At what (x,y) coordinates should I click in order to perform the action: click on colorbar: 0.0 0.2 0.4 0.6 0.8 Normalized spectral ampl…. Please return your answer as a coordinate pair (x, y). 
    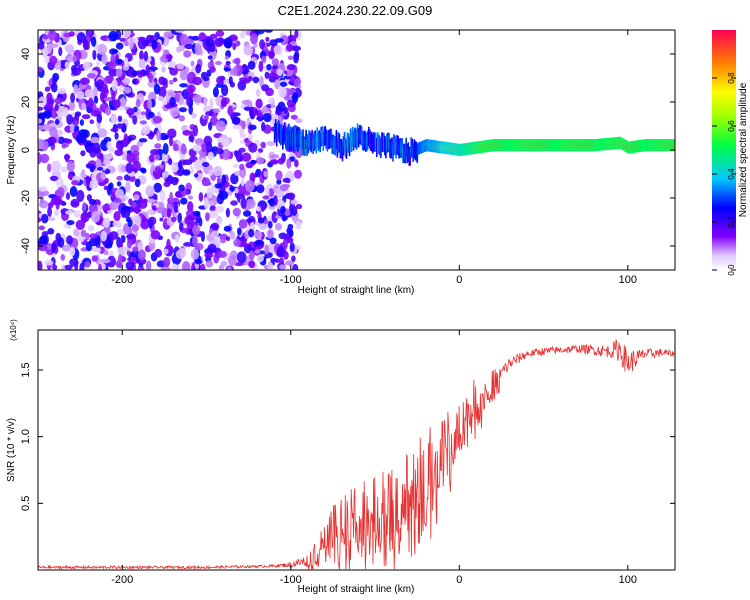
    Looking at the image, I should click on (730, 153).